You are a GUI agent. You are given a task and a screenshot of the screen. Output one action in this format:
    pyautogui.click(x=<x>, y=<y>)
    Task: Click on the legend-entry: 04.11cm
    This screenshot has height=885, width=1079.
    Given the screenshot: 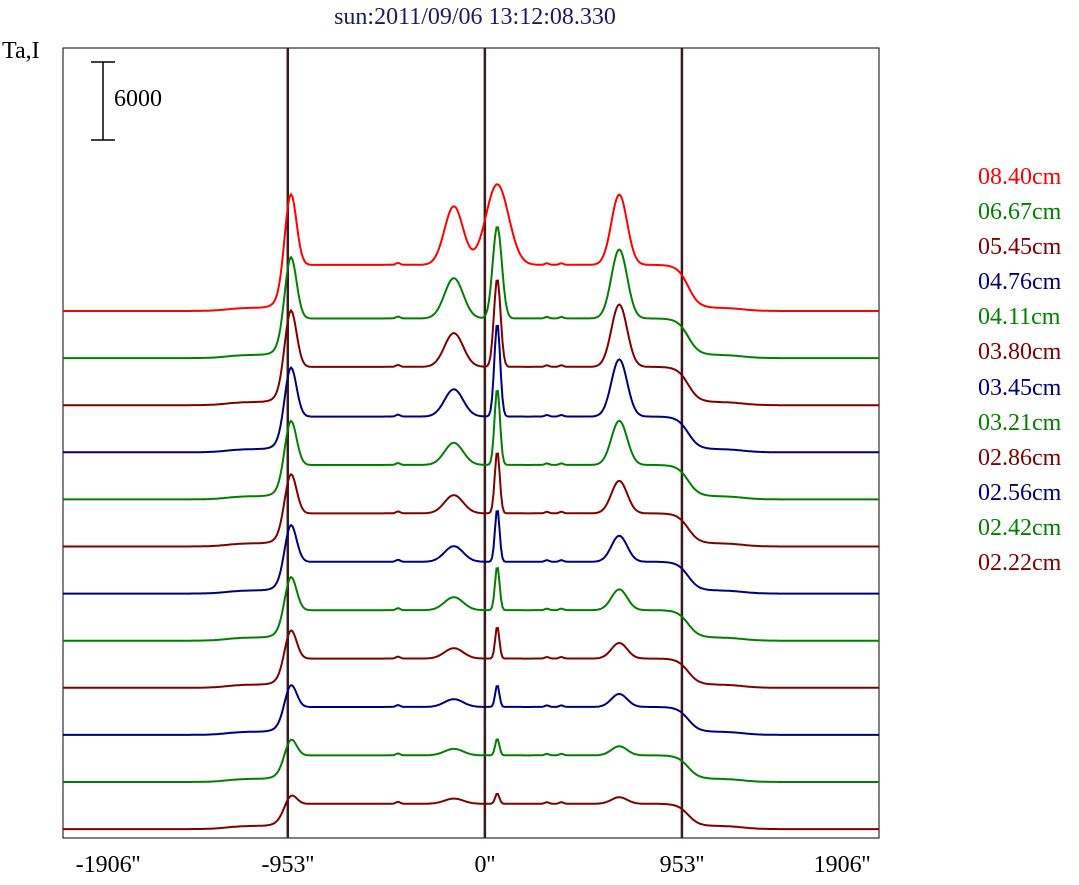 What is the action you would take?
    pyautogui.click(x=1019, y=317)
    